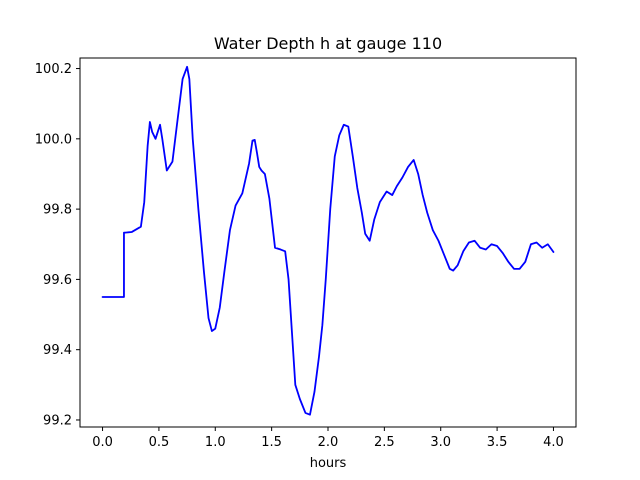  Describe the element at coordinates (57, 350) in the screenshot. I see `y-tick-label: 99.4` at that location.